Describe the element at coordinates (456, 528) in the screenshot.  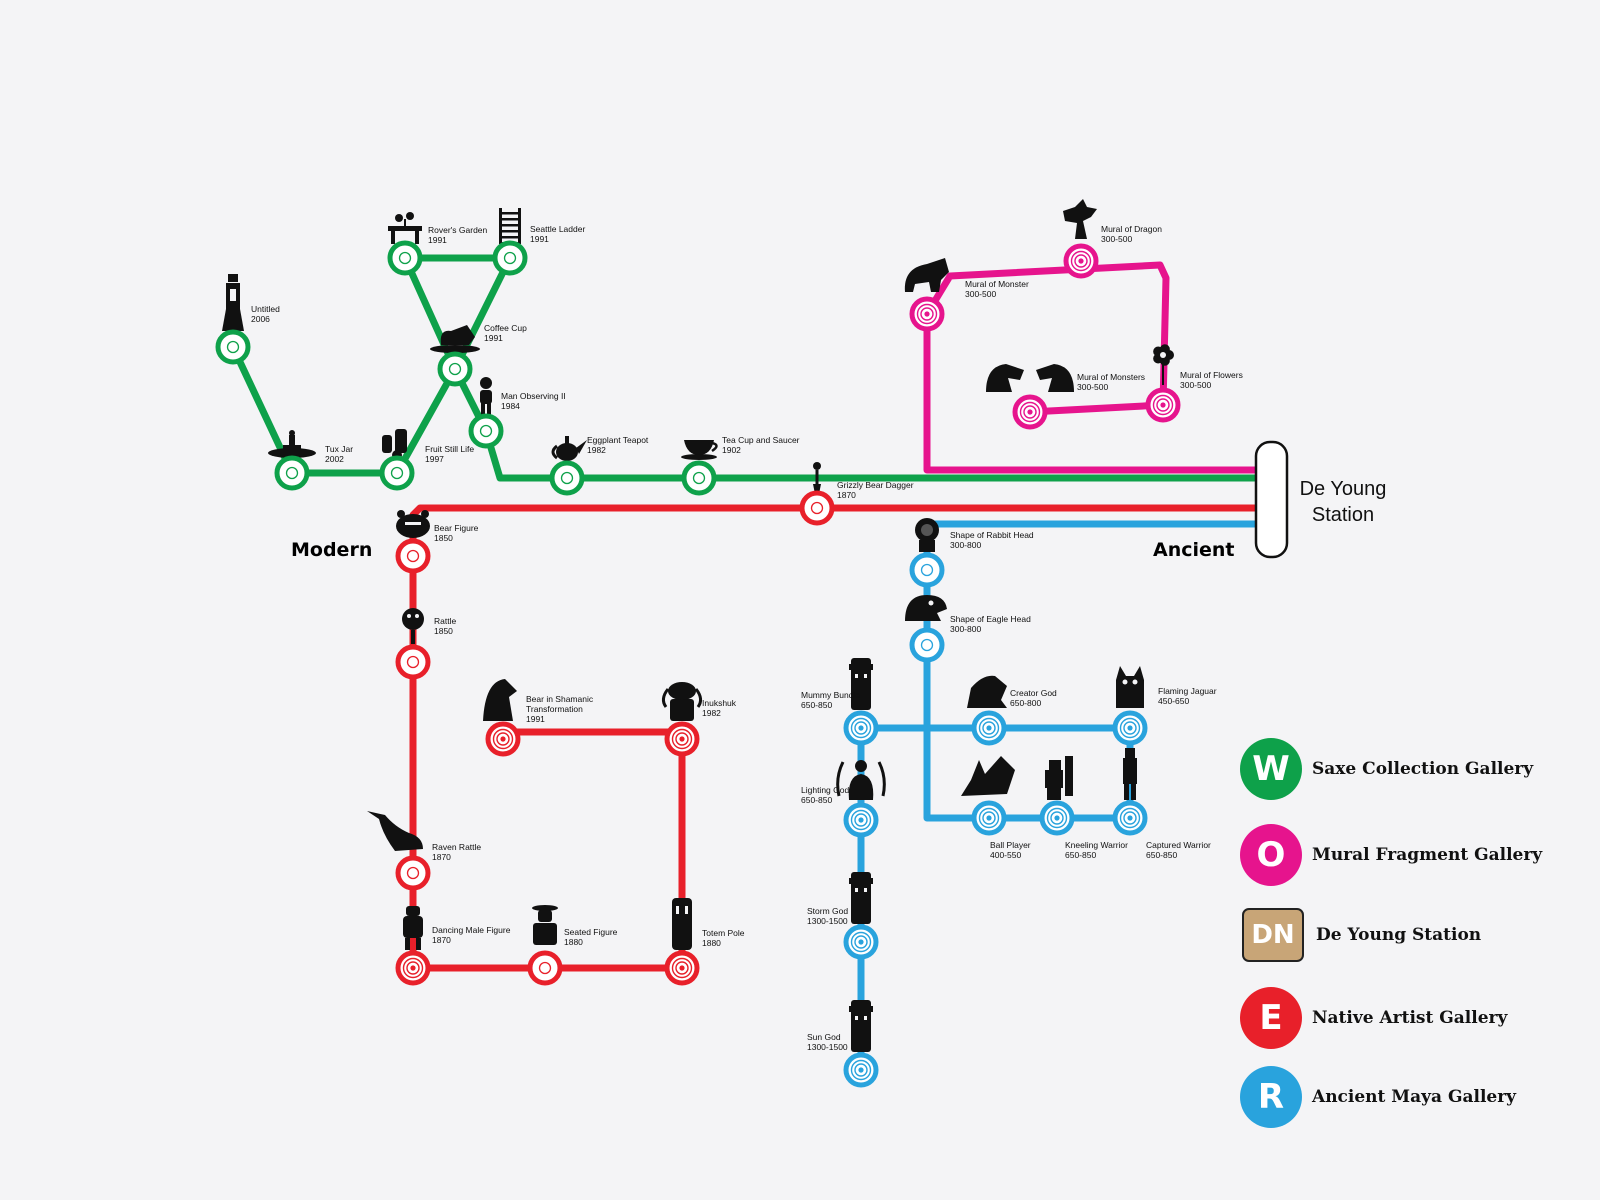
I see `station-name: Bear Figure` at that location.